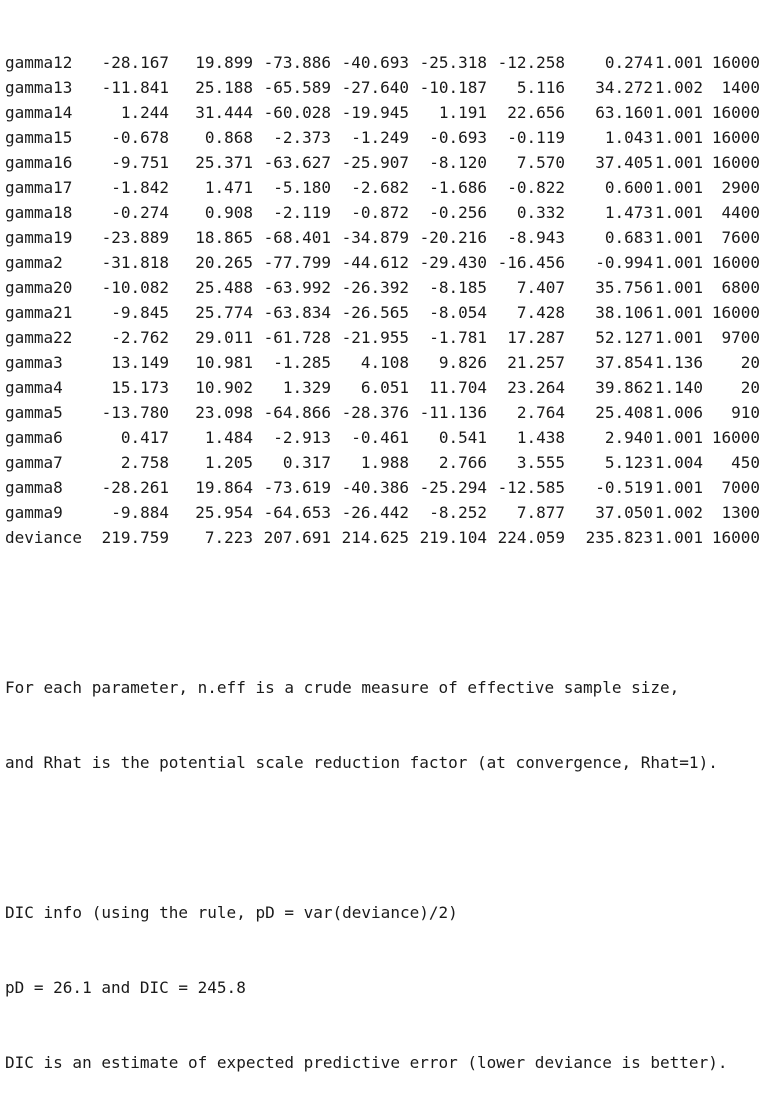 The width and height of the screenshot is (784, 1100). What do you see at coordinates (375, 412) in the screenshot?
I see `q25-value: -28.376` at bounding box center [375, 412].